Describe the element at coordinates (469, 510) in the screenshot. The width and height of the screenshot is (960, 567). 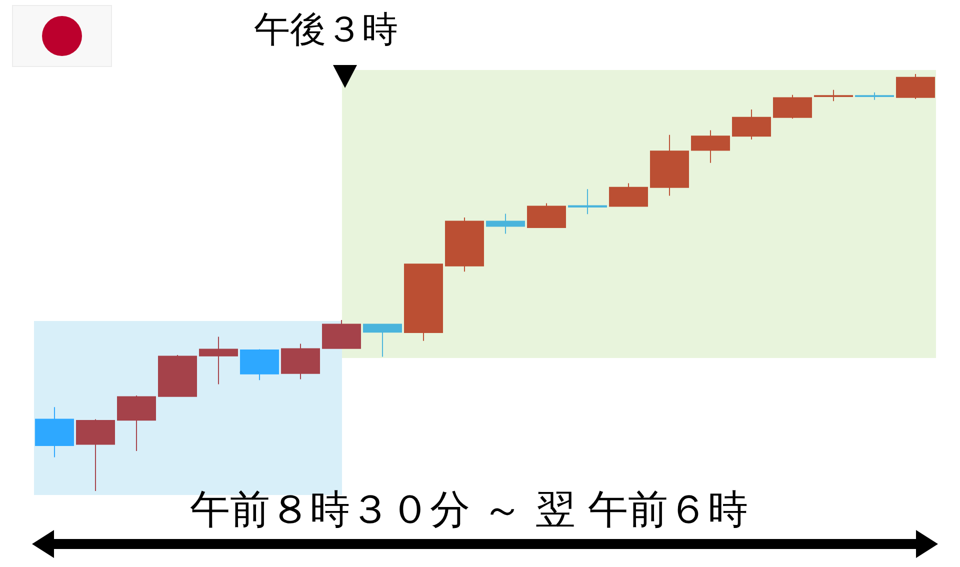
I see `x-axis-title: 午前８時３０分 ～ 翌 午前６時` at that location.